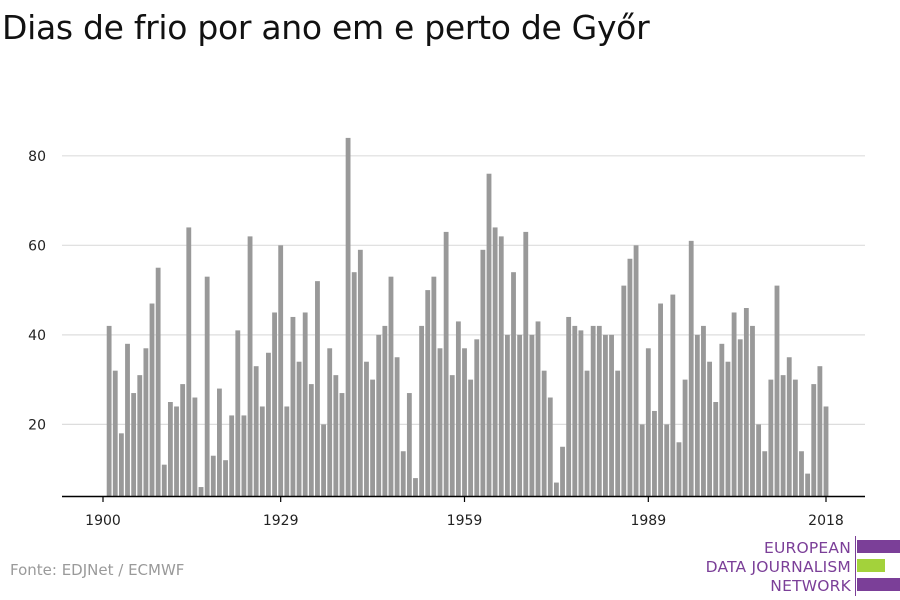 This screenshot has width=900, height=600. What do you see at coordinates (544, 433) in the screenshot?
I see `bar-1972` at bounding box center [544, 433].